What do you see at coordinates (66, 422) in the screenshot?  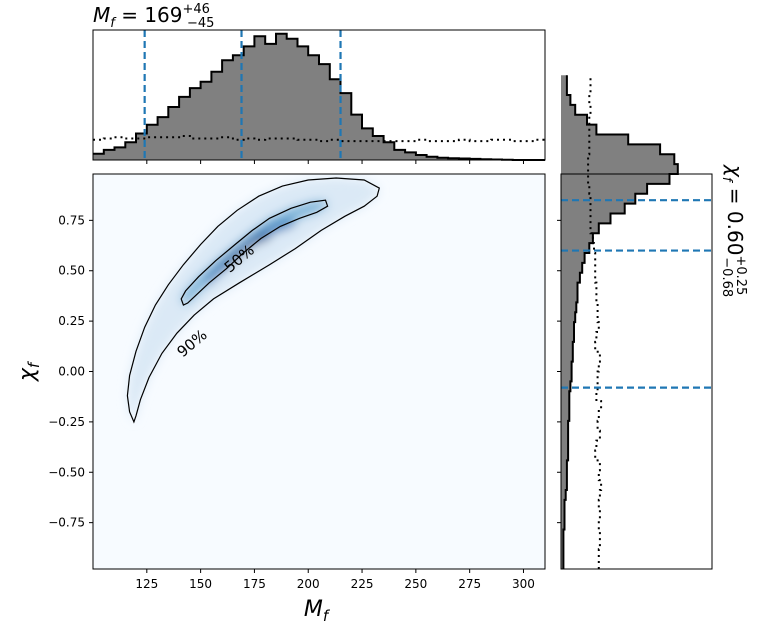 I see `y-tick-label: −0.25` at bounding box center [66, 422].